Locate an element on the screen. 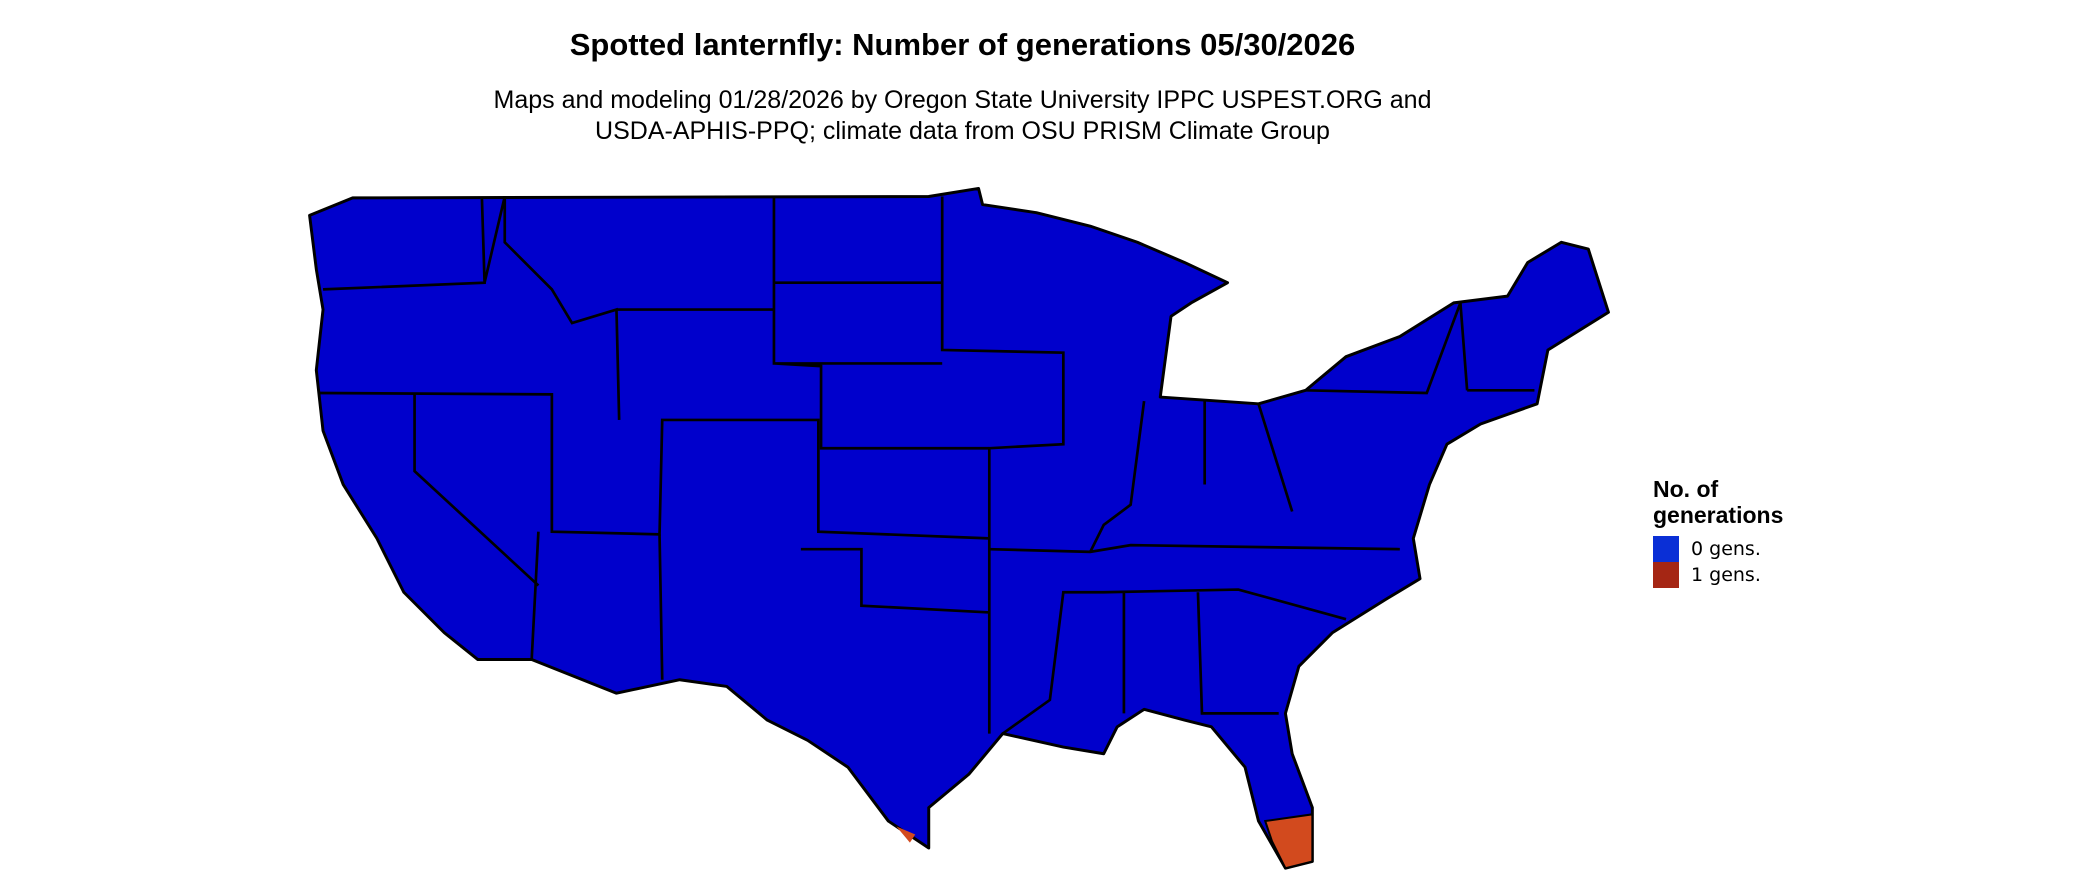 This screenshot has height=892, width=2100. legend-swatch-blue is located at coordinates (1666, 549).